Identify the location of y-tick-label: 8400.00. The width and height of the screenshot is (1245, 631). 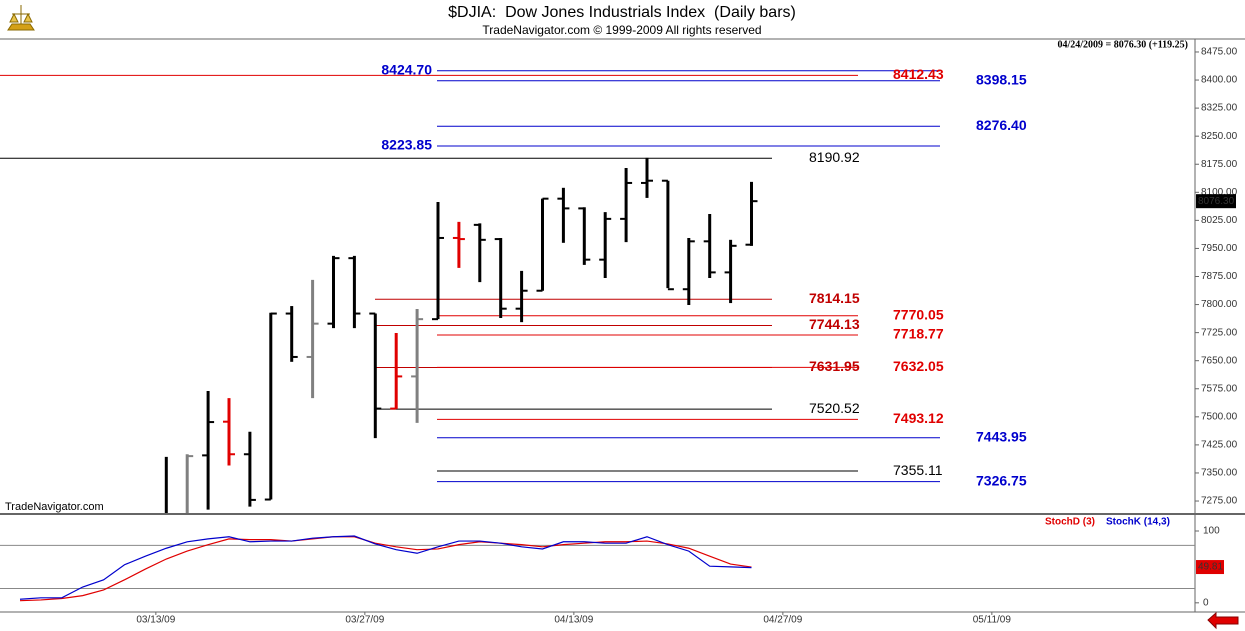
(1219, 80).